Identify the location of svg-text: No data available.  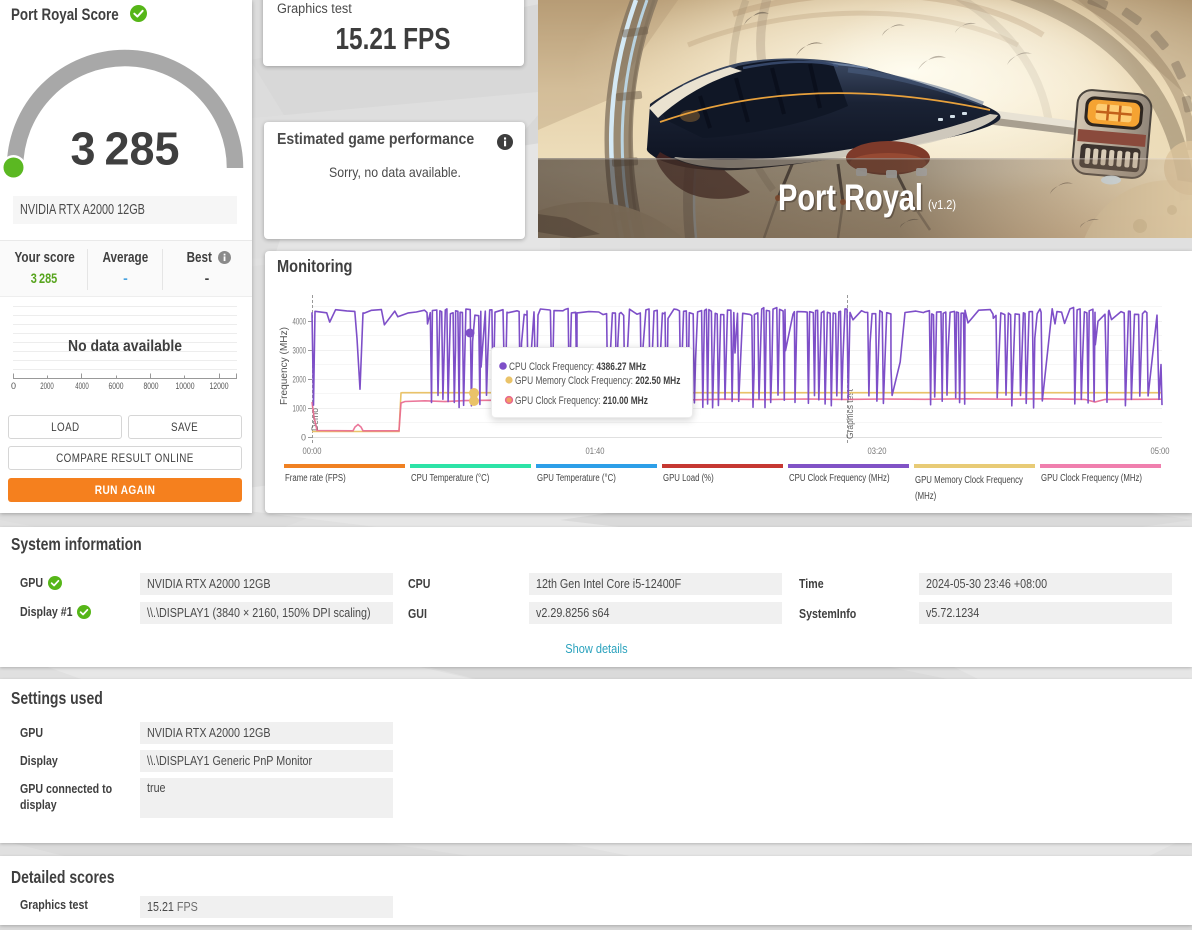
(125, 346).